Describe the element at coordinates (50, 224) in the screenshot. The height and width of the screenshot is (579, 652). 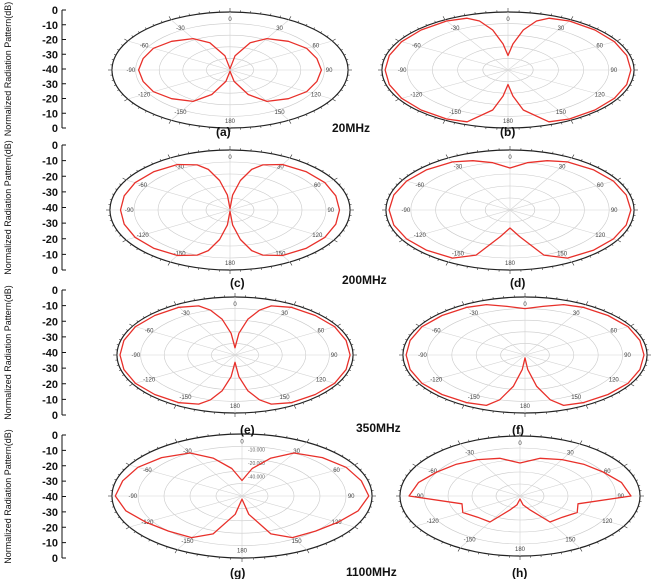
I see `y-tick-label: -30` at that location.